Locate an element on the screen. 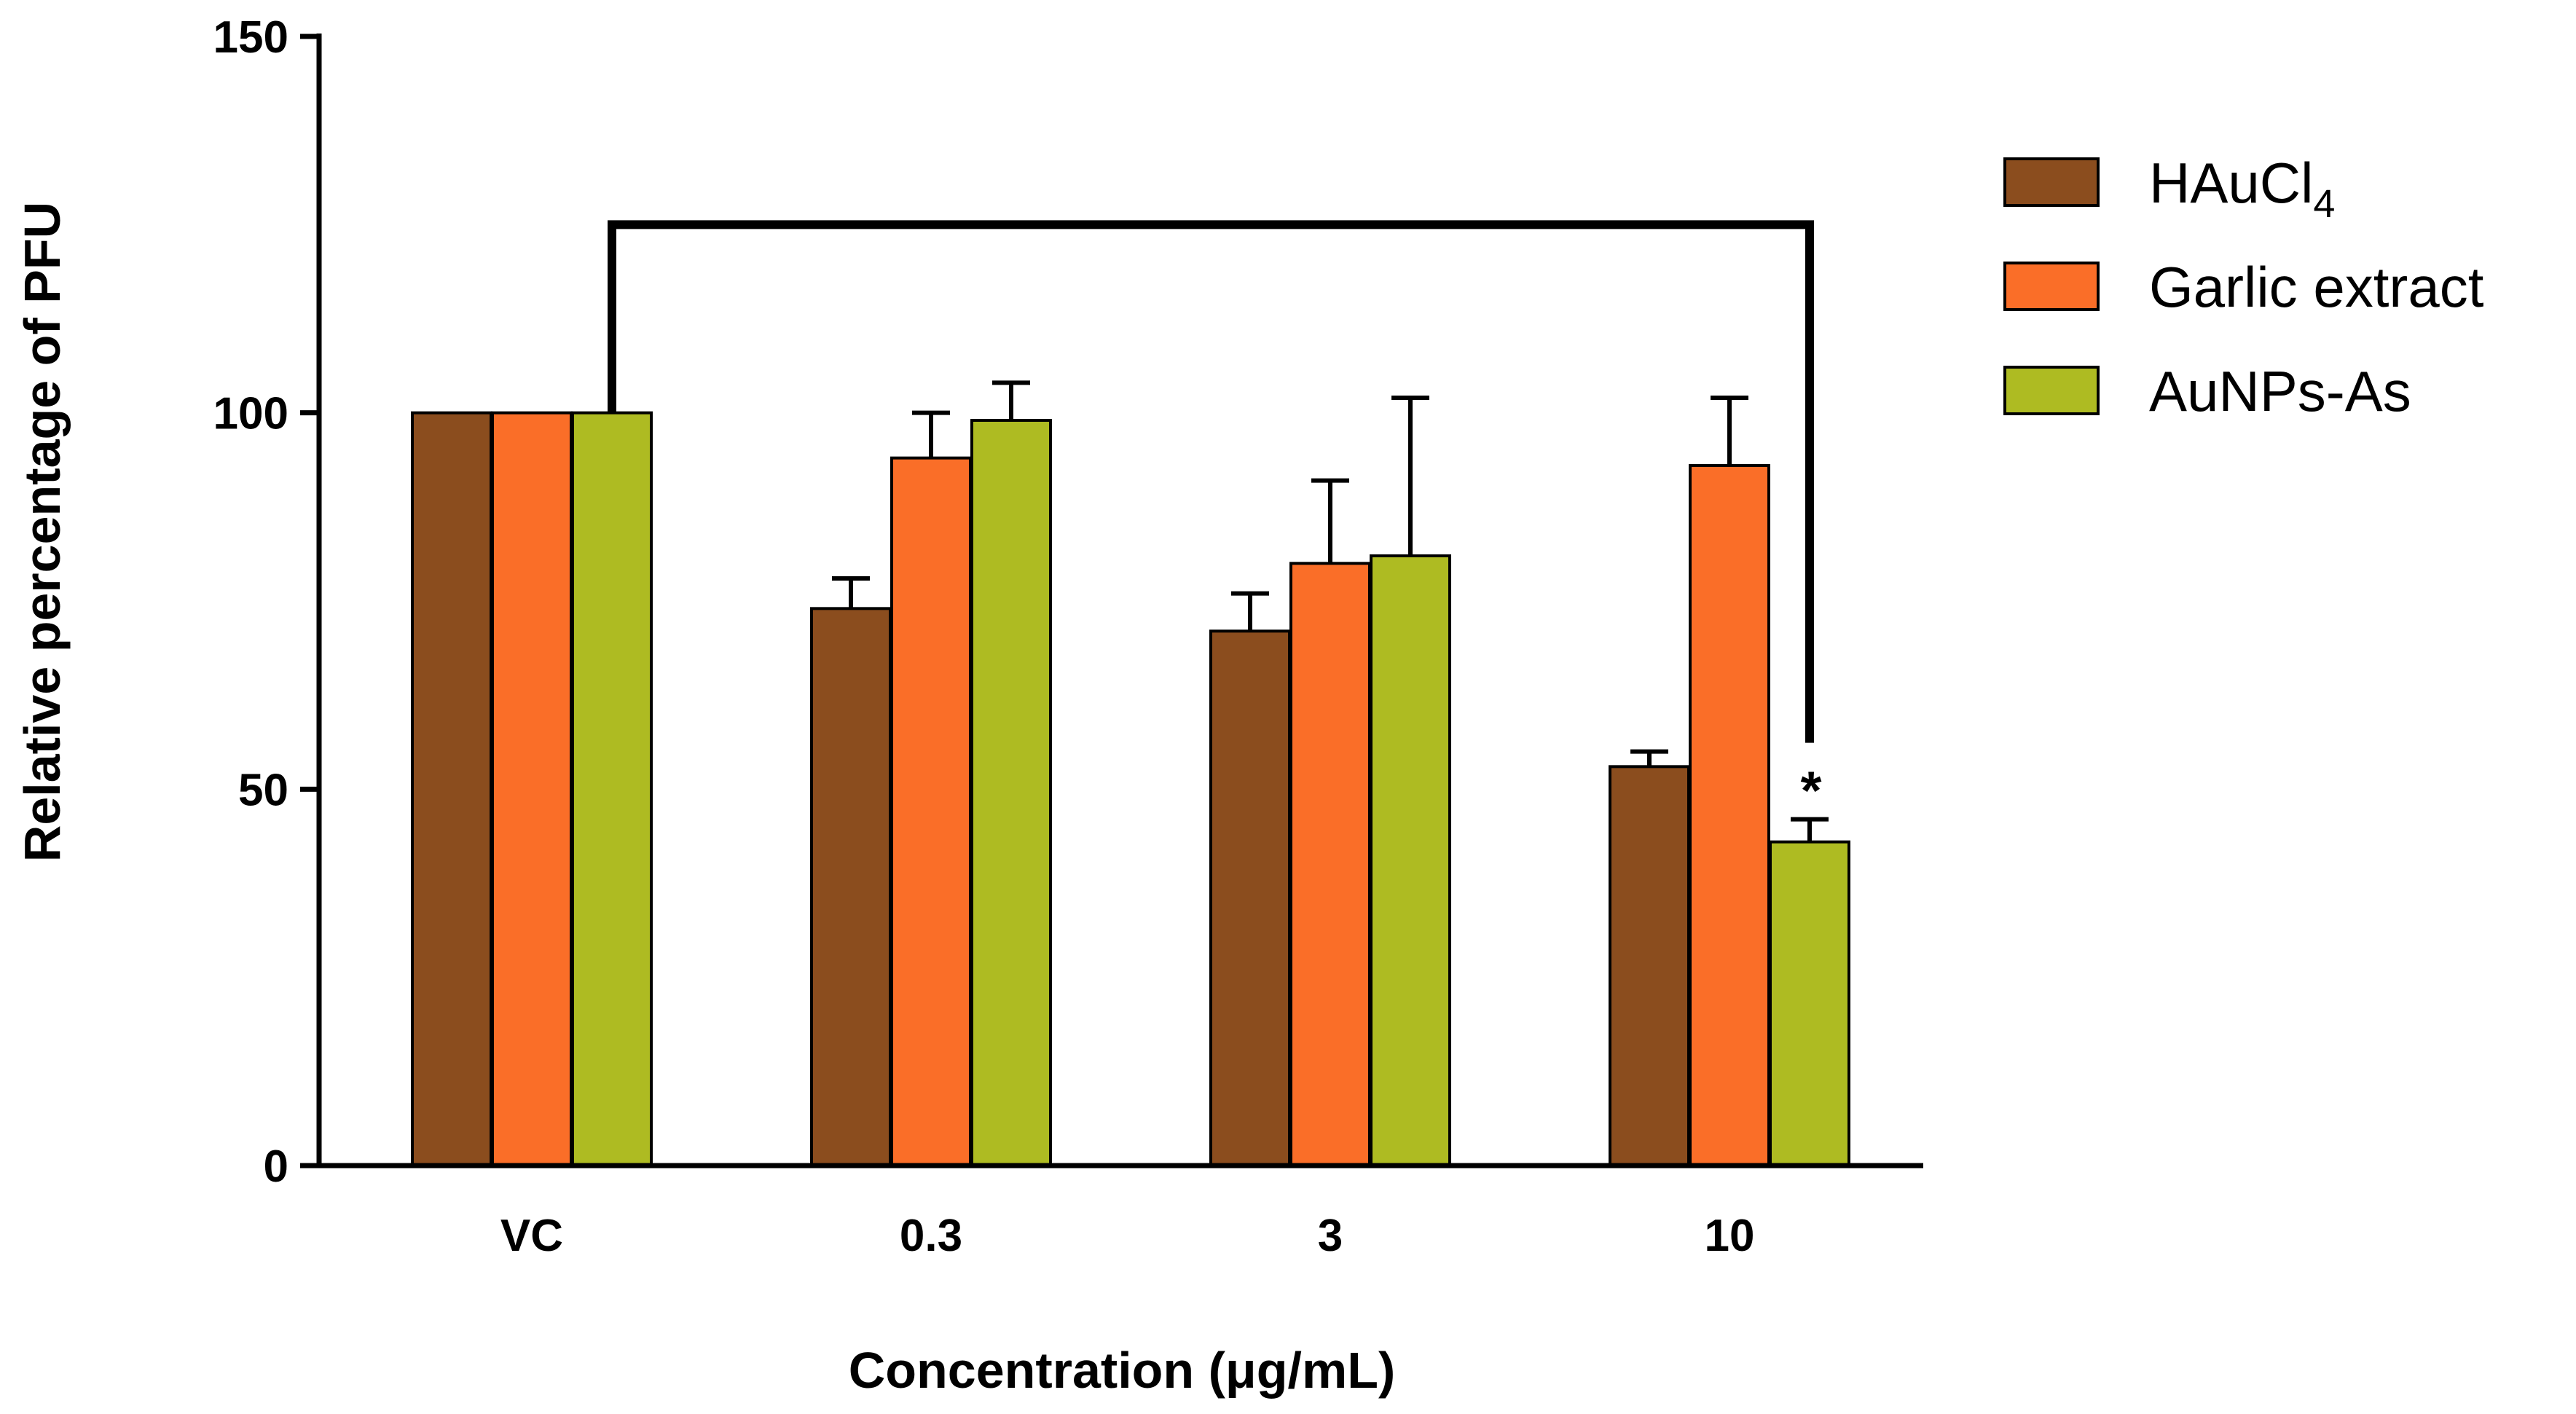 The image size is (2576, 1414). significance-marker: * is located at coordinates (1811, 791).